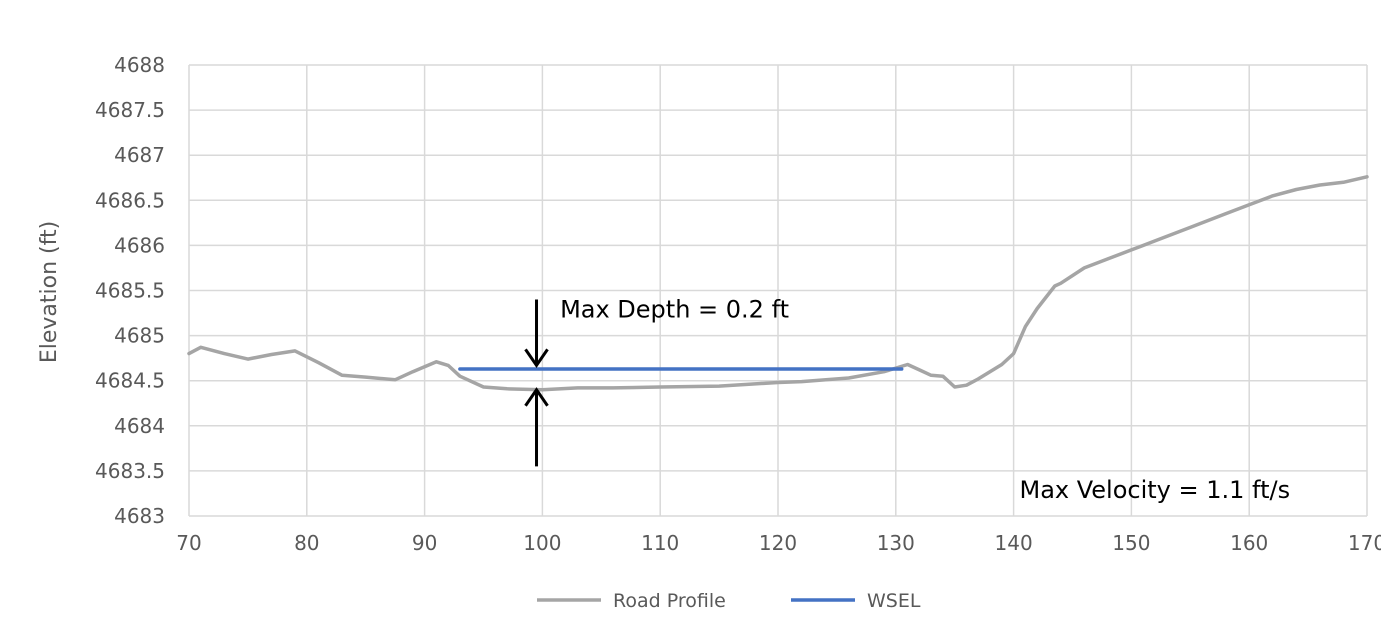 Image resolution: width=1381 pixels, height=623 pixels. I want to click on legend-label: WSEL, so click(894, 601).